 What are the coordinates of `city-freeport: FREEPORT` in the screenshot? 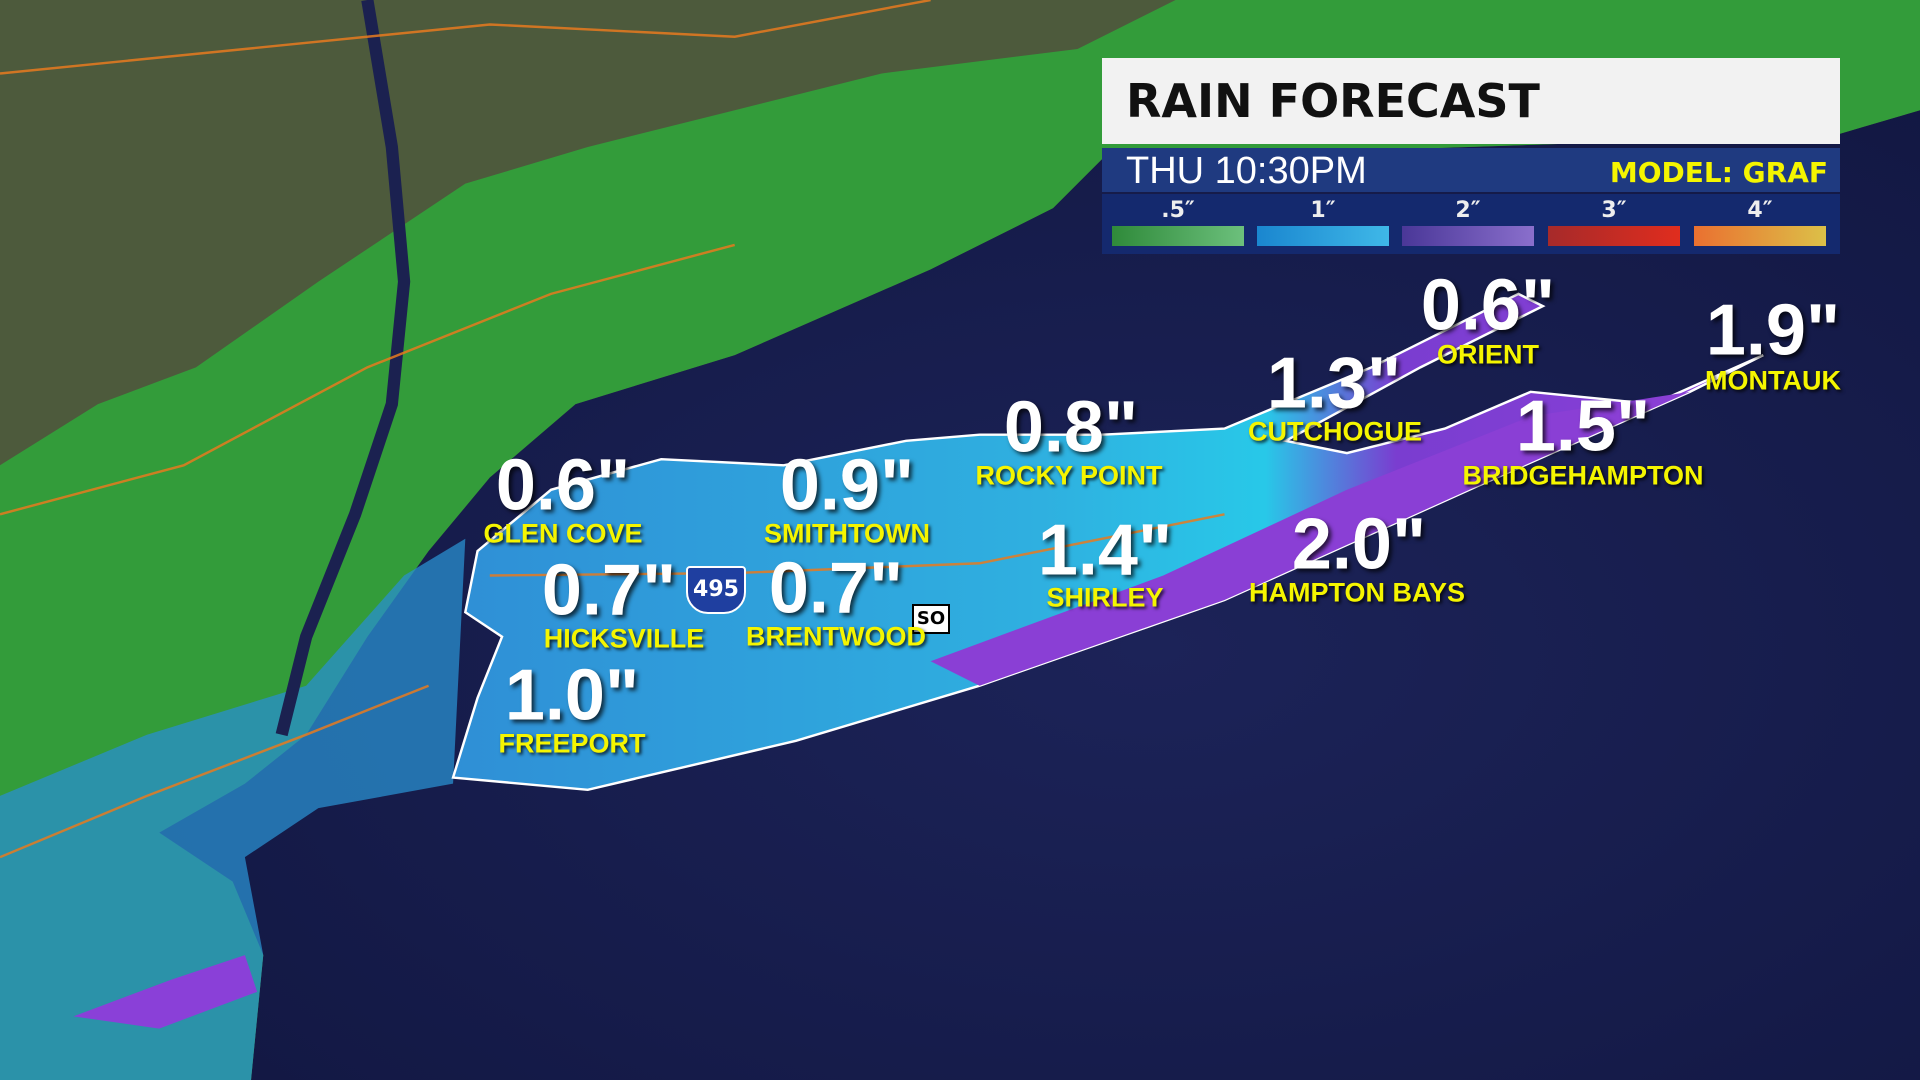 It's located at (572, 743).